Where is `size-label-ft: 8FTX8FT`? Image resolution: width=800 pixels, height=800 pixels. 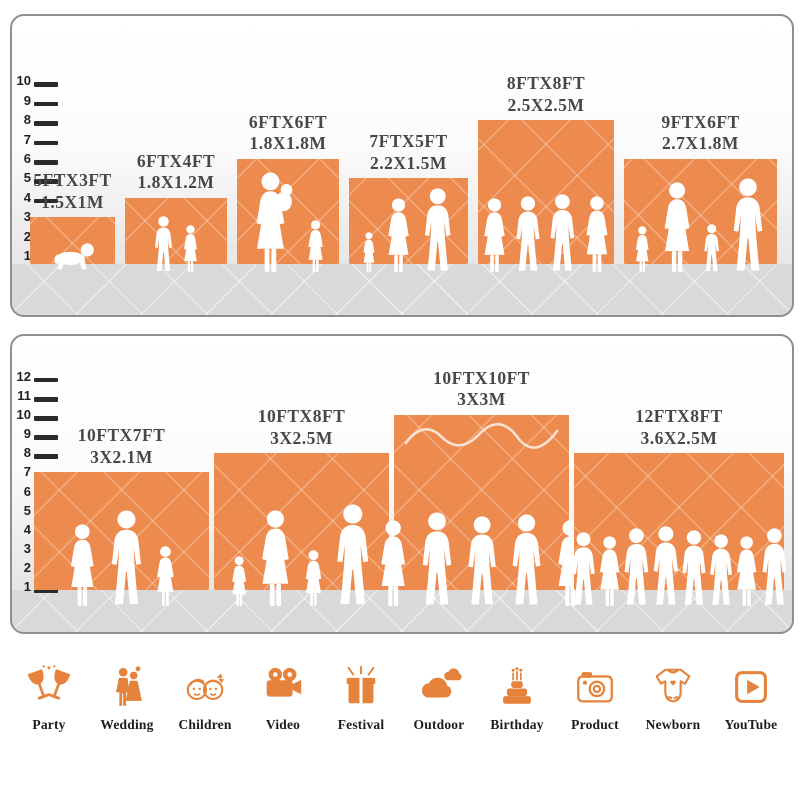
size-label-ft: 8FTX8FT is located at coordinates (546, 83).